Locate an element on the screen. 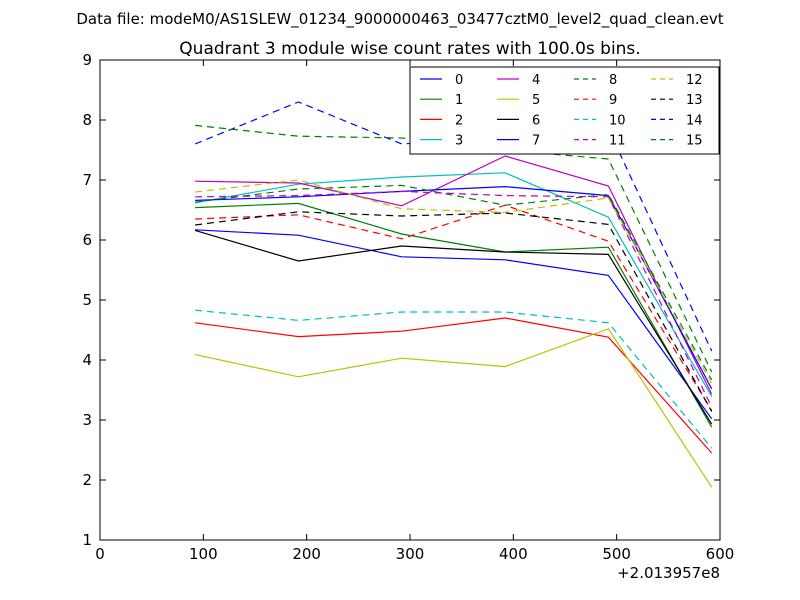  y-tick-label: 4 is located at coordinates (87, 360).